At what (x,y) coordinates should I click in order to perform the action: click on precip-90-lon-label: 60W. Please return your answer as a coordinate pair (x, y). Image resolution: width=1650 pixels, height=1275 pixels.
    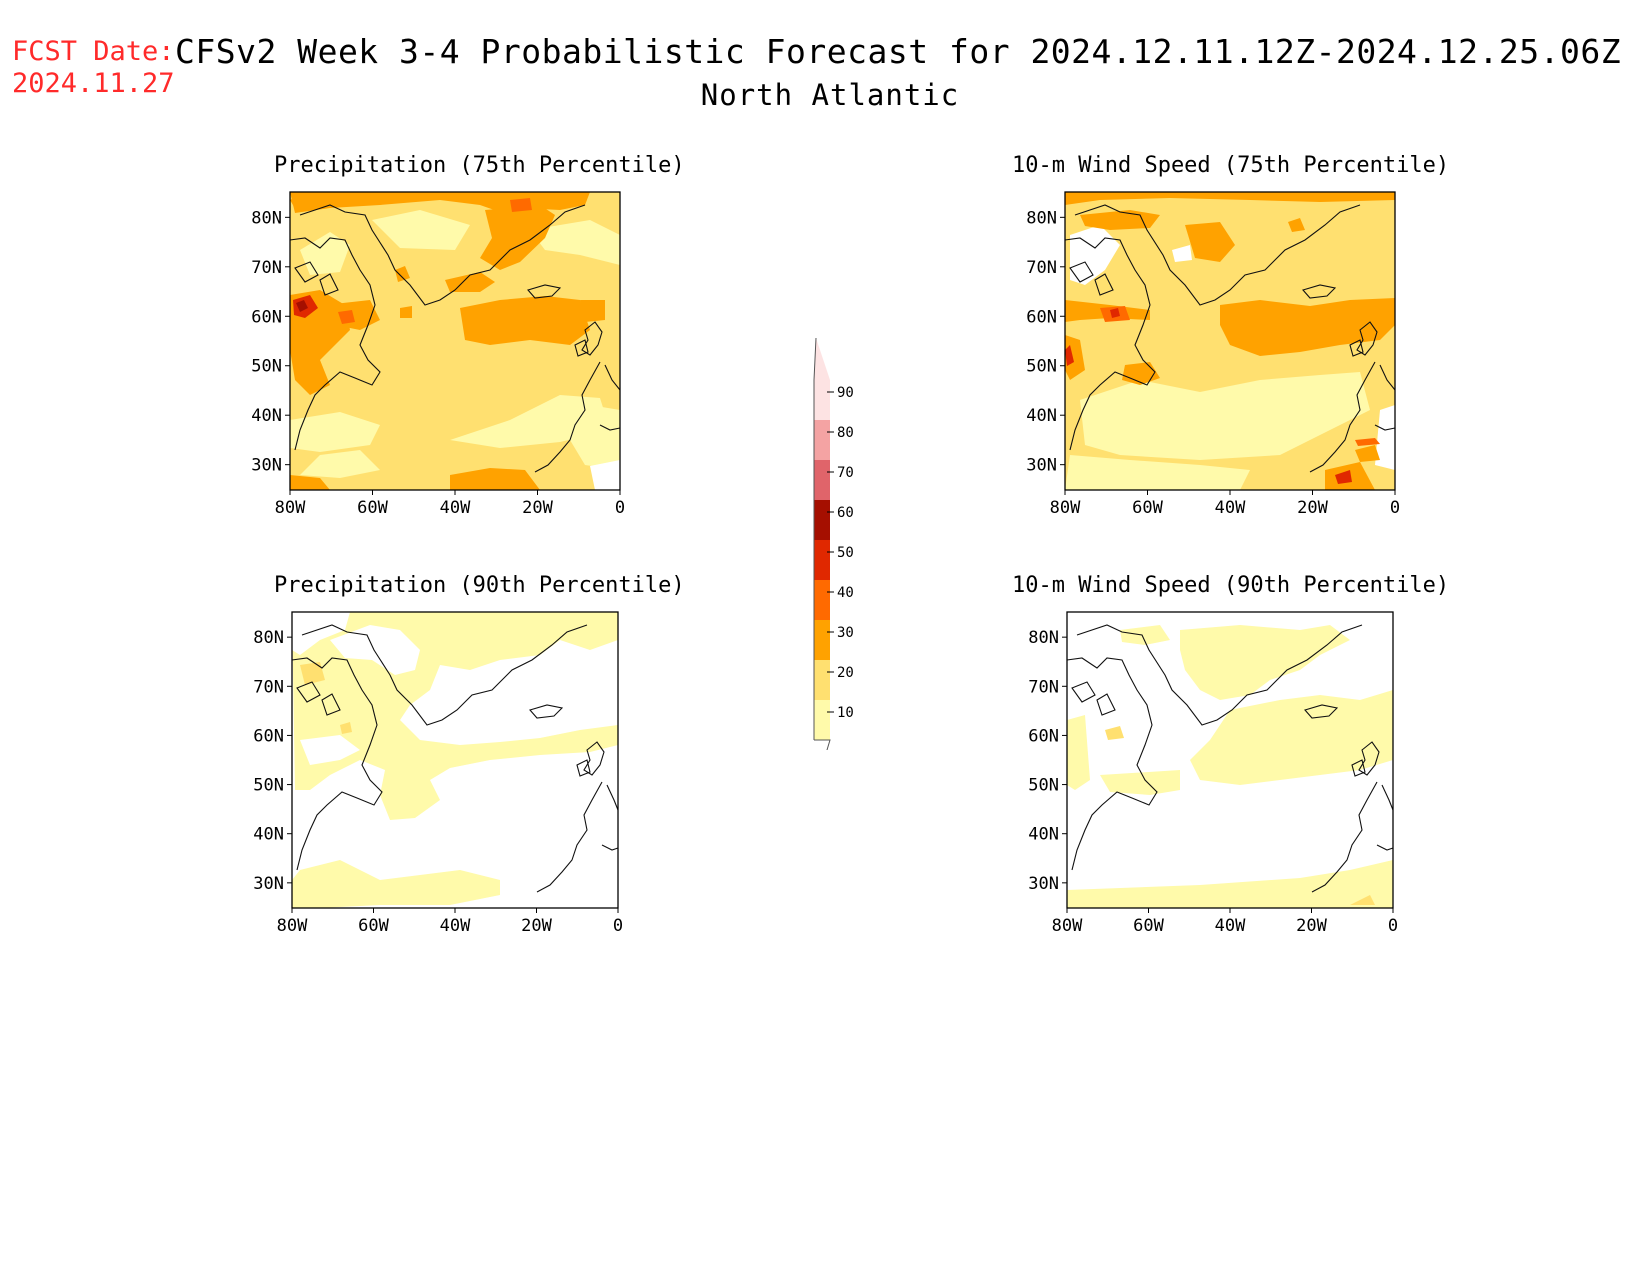
    Looking at the image, I should click on (373, 926).